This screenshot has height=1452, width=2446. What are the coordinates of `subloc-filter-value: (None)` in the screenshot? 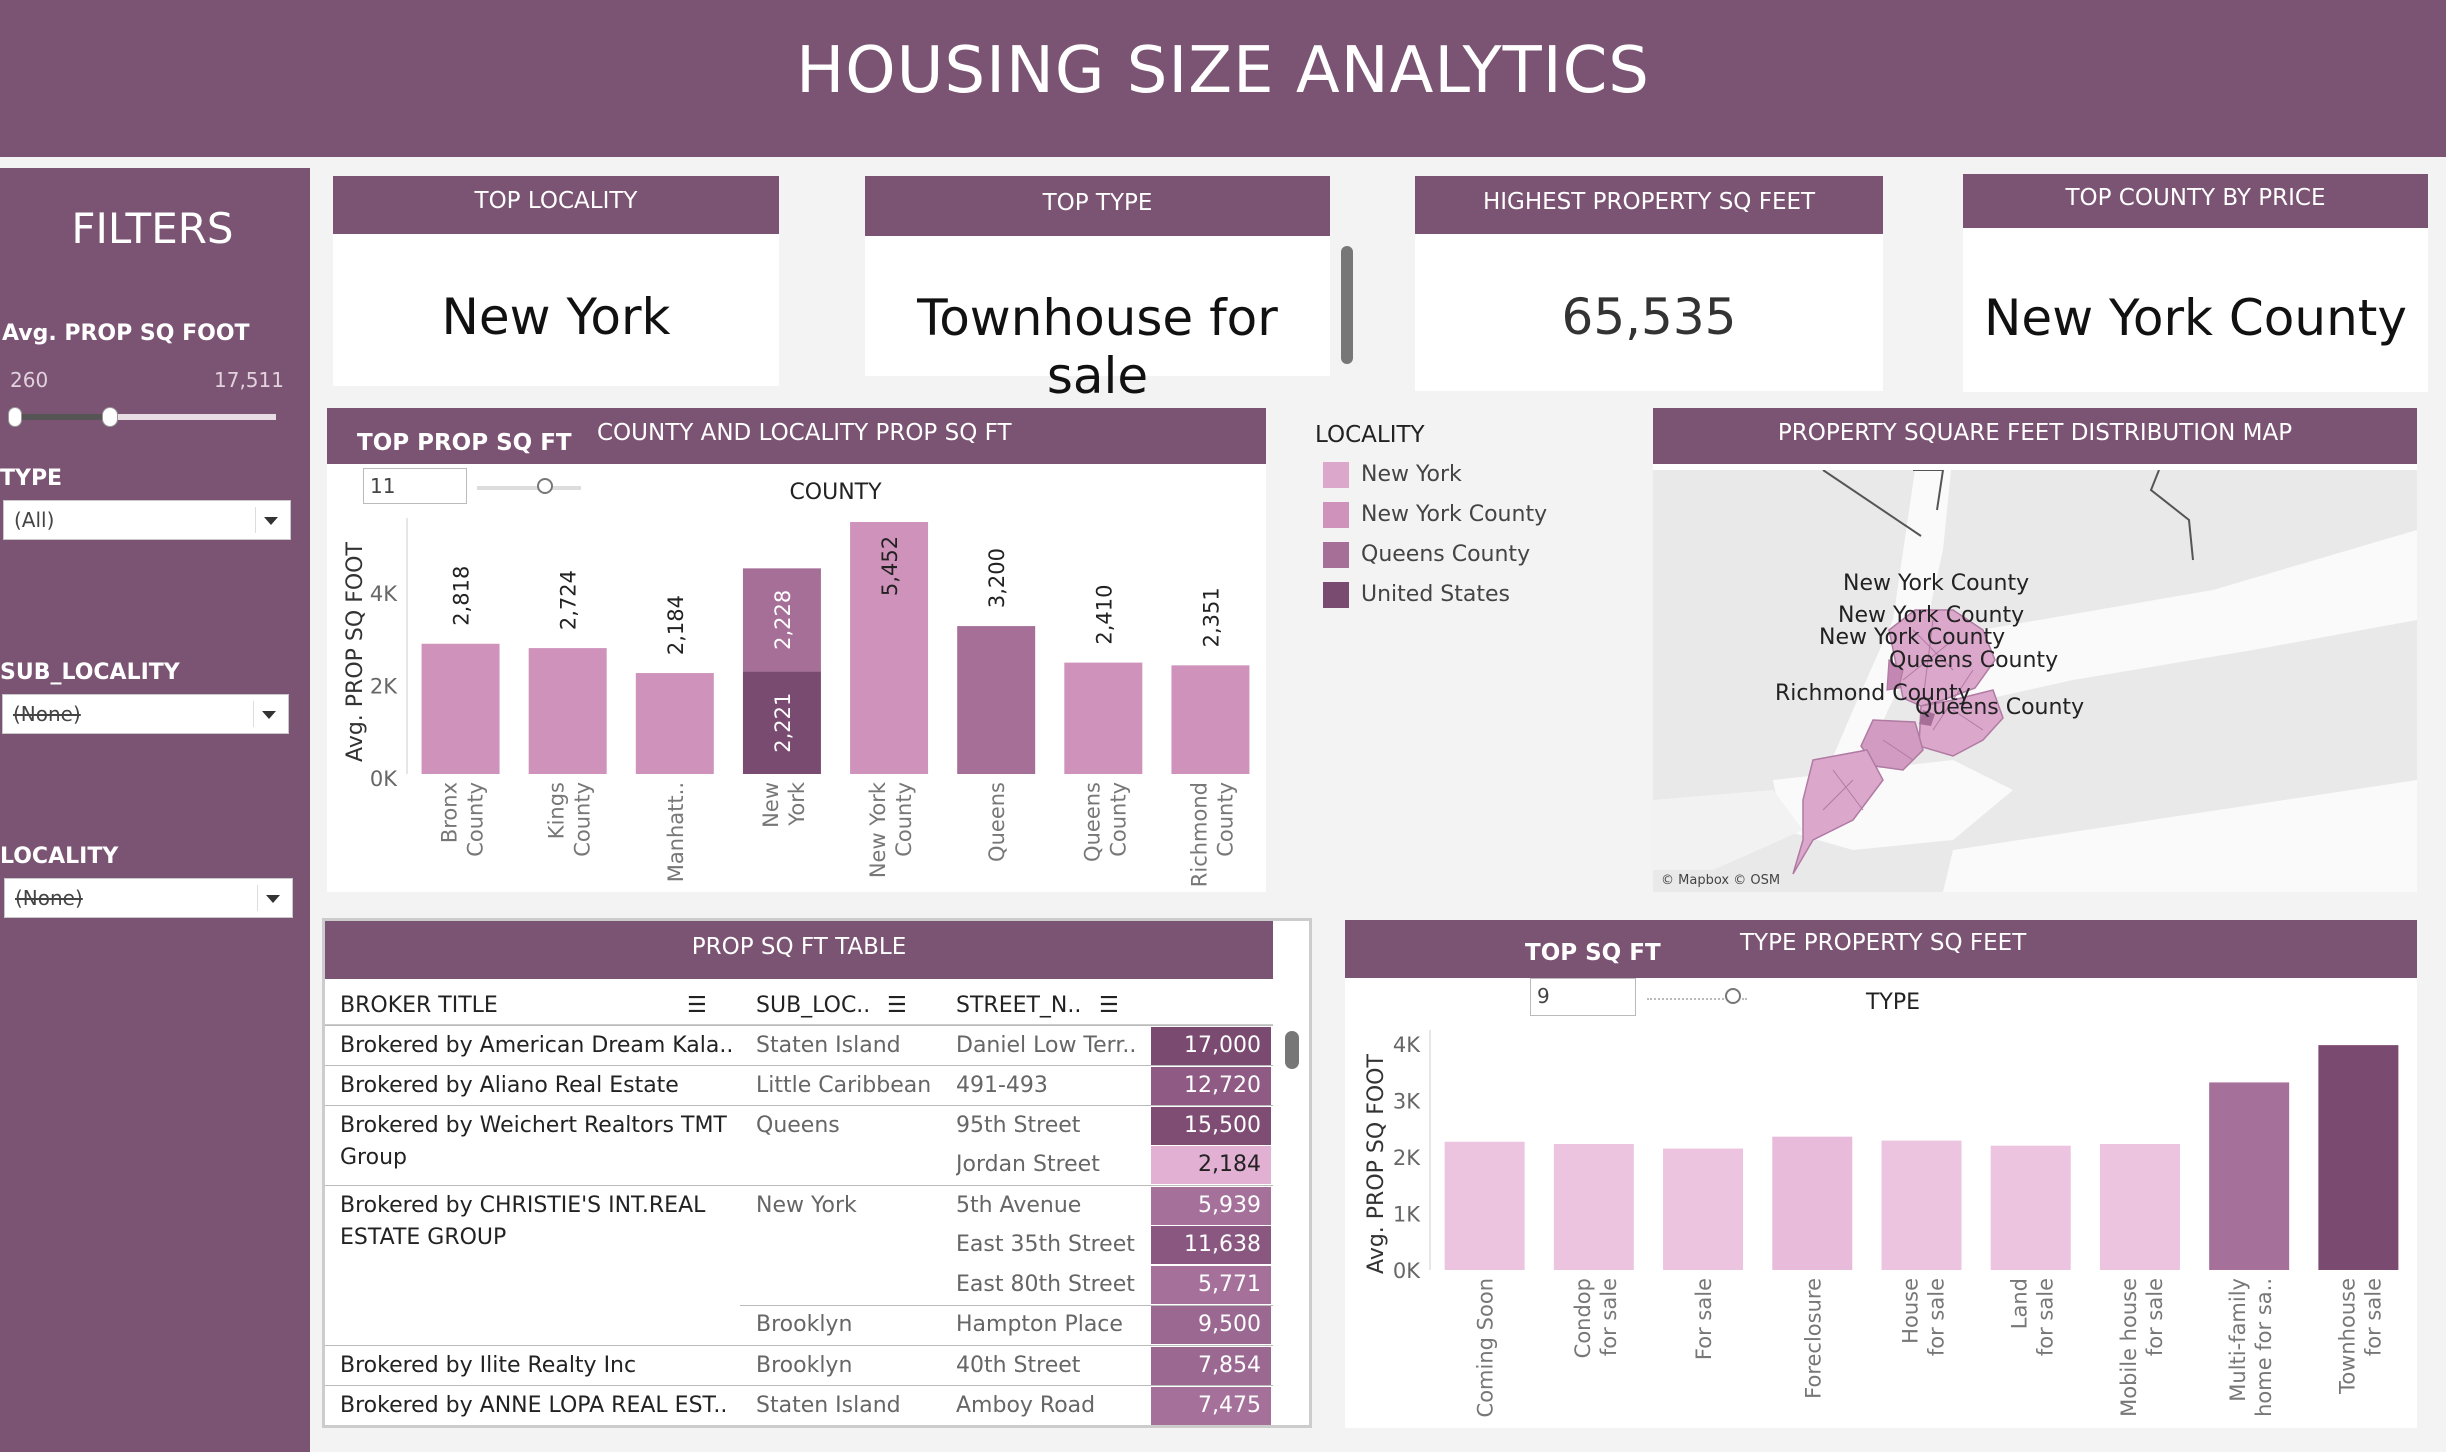 It's located at (47, 714).